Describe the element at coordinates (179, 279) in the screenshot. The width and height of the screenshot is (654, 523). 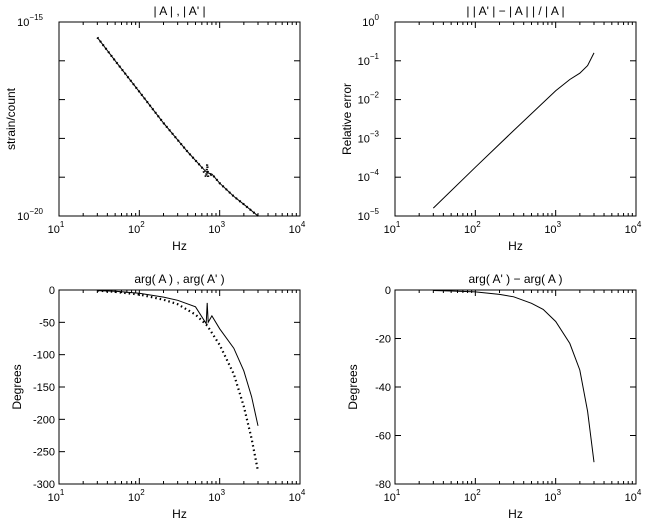
I see `chart-title: arg( A ) , arg( A' )` at that location.